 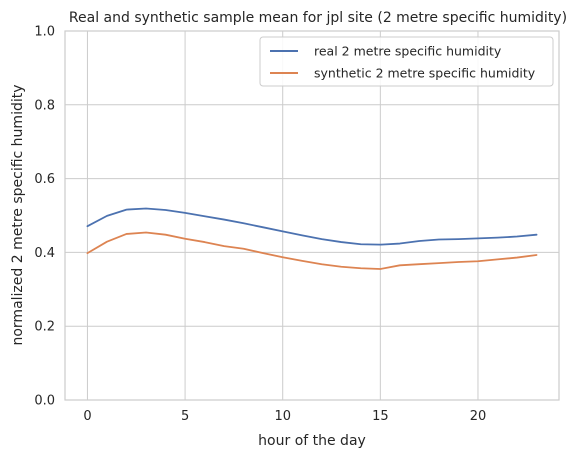 I want to click on x-tick-label: 20, so click(x=478, y=416).